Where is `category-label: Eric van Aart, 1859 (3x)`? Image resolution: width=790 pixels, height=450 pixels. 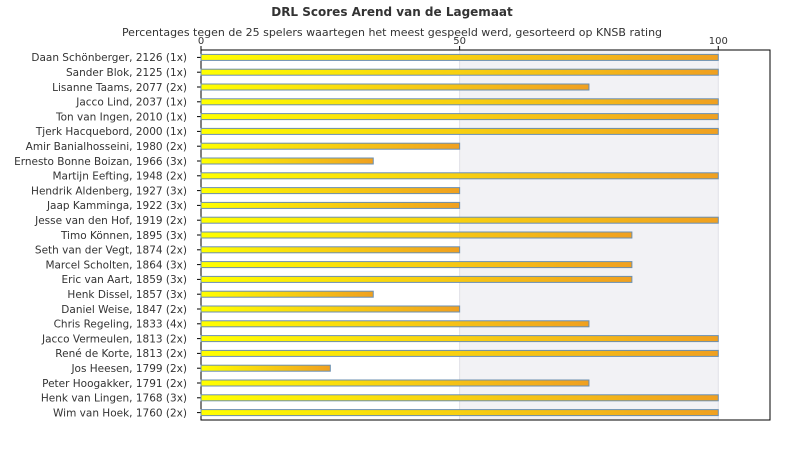 category-label: Eric van Aart, 1859 (3x) is located at coordinates (125, 280).